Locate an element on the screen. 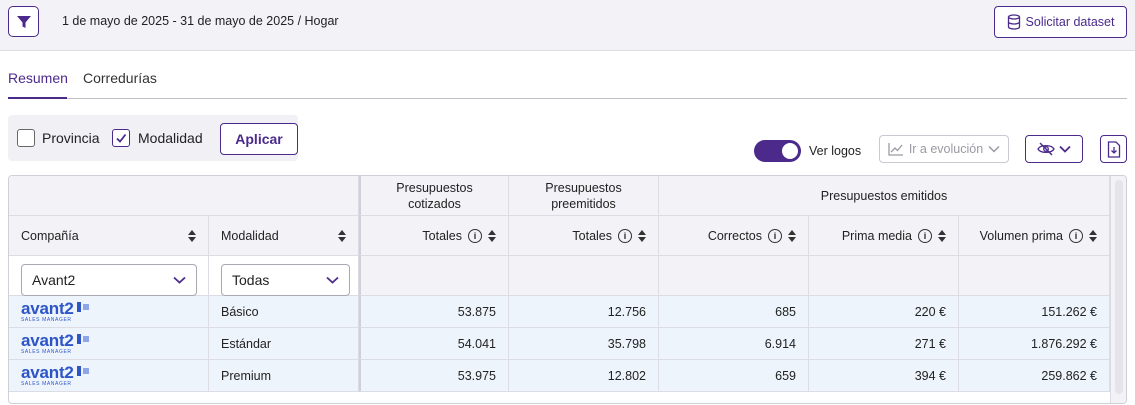  column-label: Correctos is located at coordinates (734, 235).